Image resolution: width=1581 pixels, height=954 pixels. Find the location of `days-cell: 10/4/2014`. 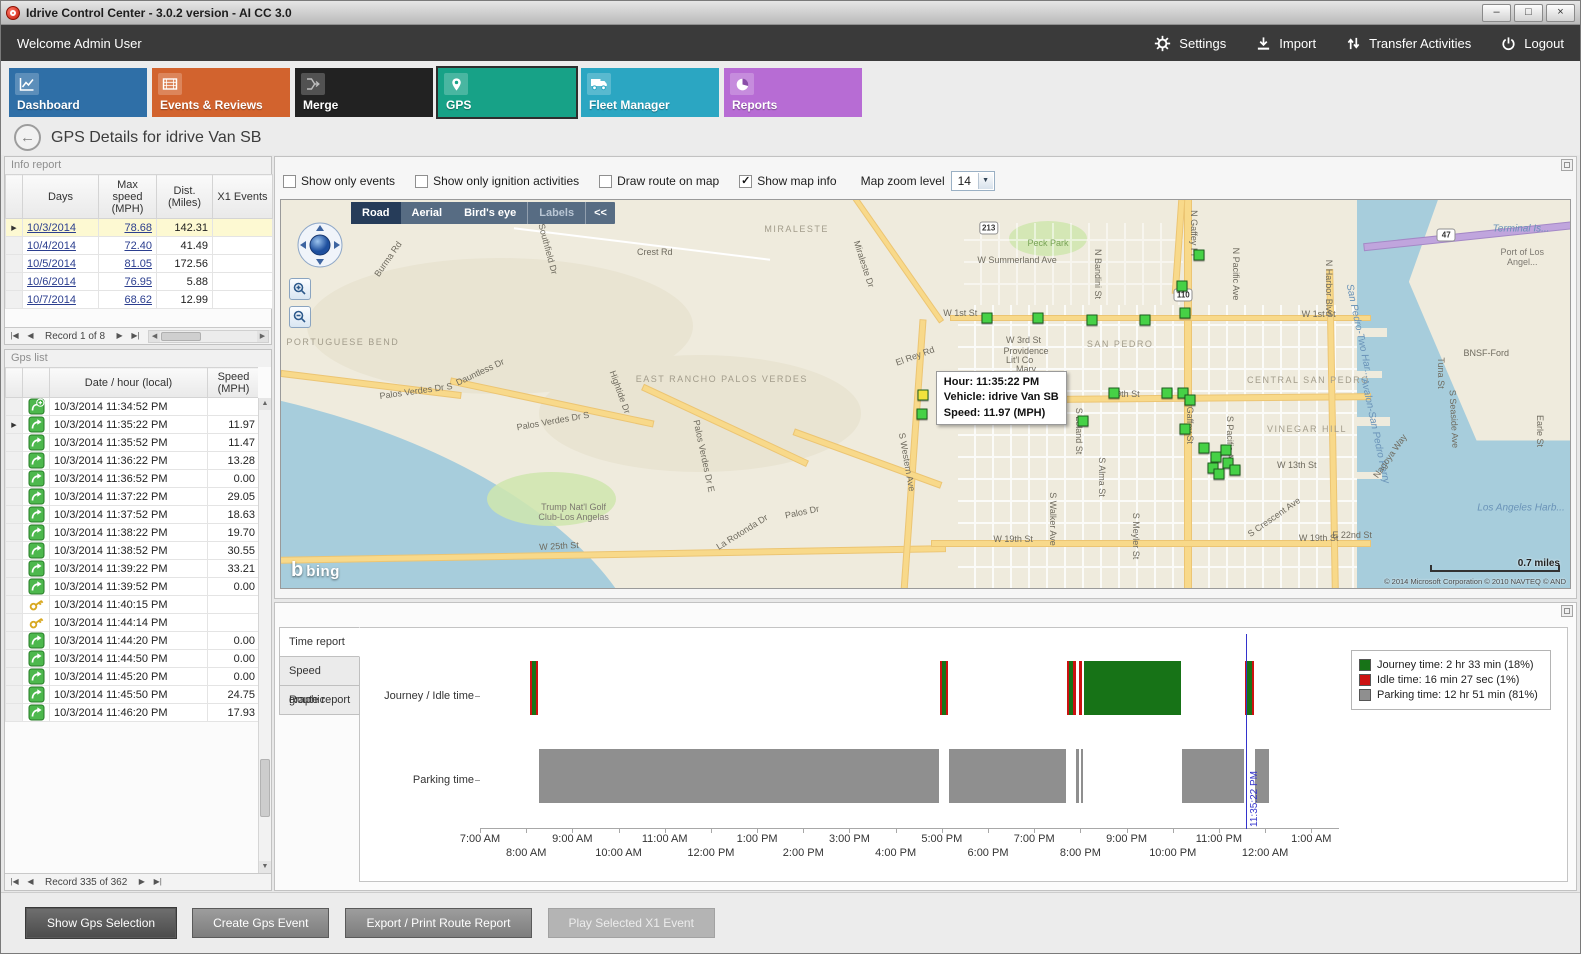

days-cell: 10/4/2014 is located at coordinates (60, 245).